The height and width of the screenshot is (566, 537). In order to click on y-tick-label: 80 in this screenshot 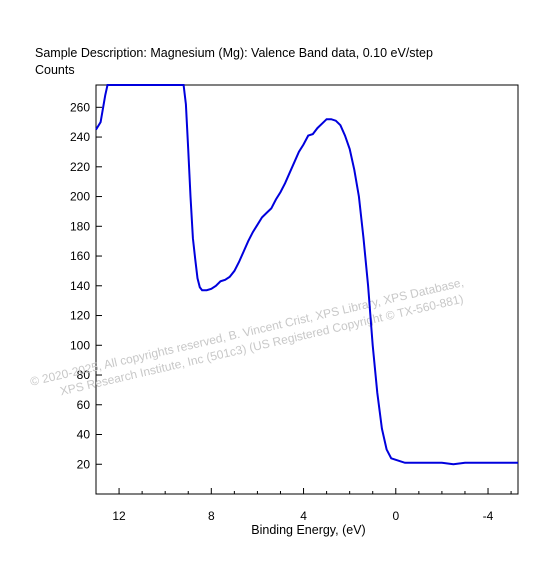, I will do `click(84, 375)`.